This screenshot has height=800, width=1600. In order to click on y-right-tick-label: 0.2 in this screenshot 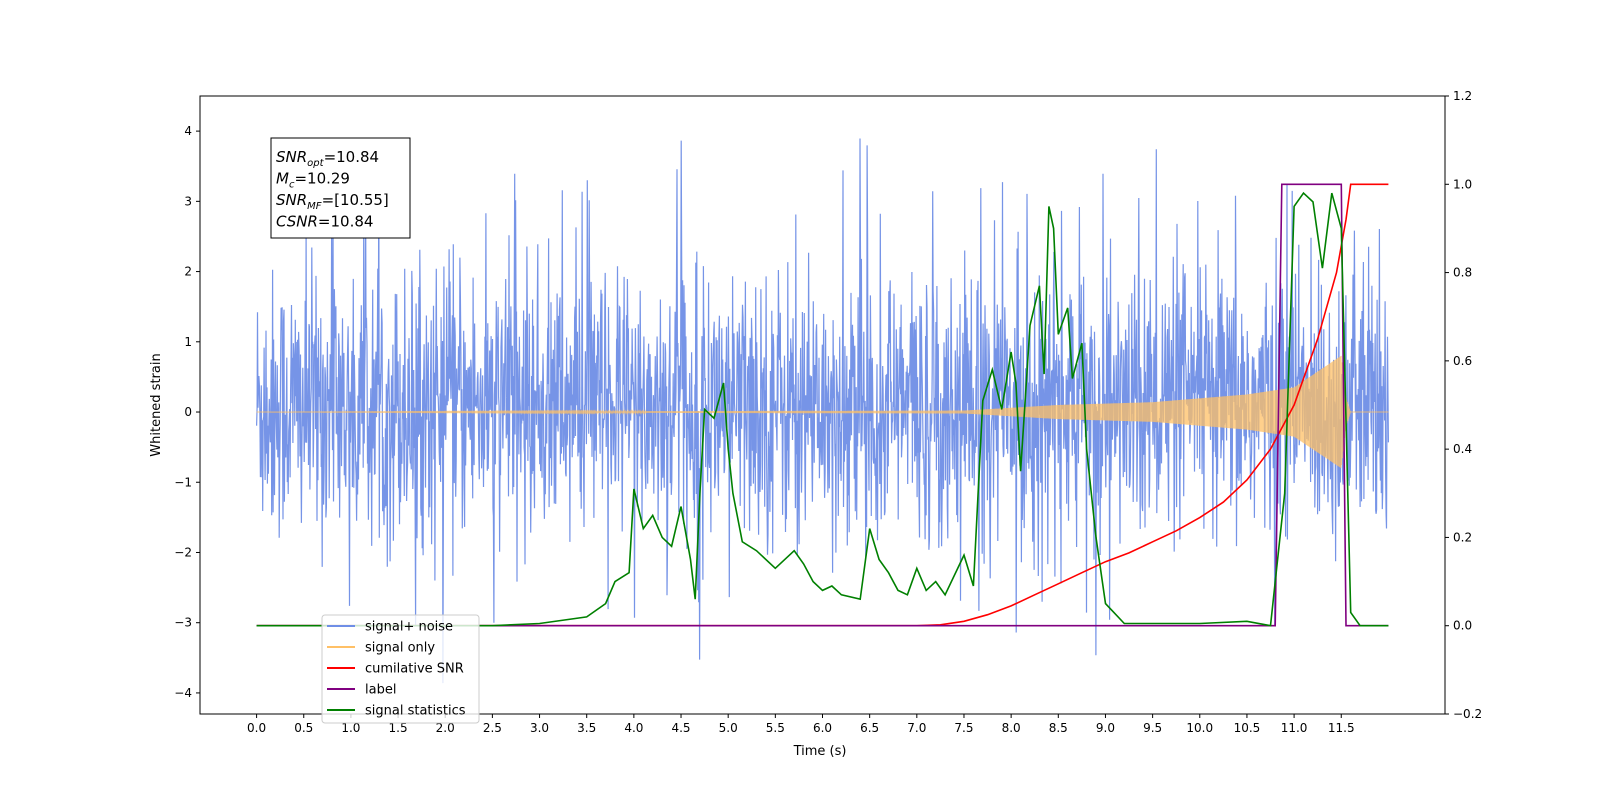, I will do `click(1462, 537)`.